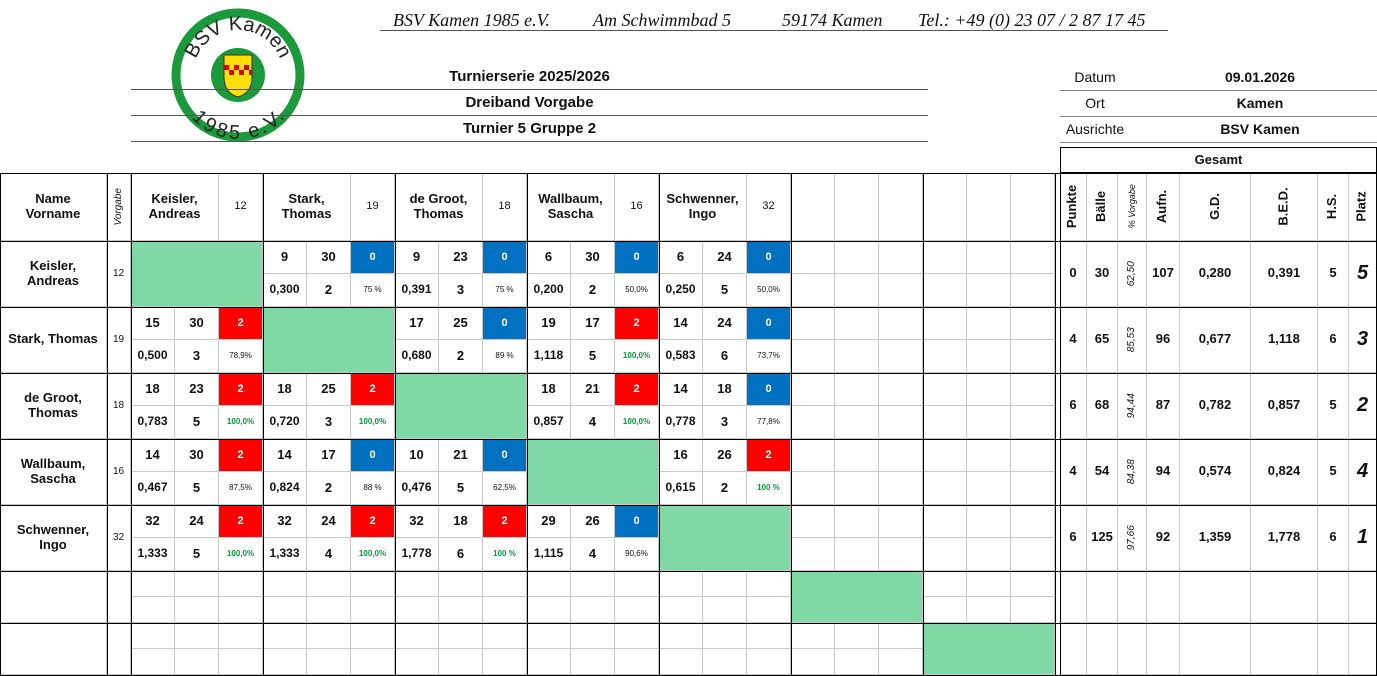 This screenshot has height=676, width=1377. I want to click on innings: 30, so click(197, 455).